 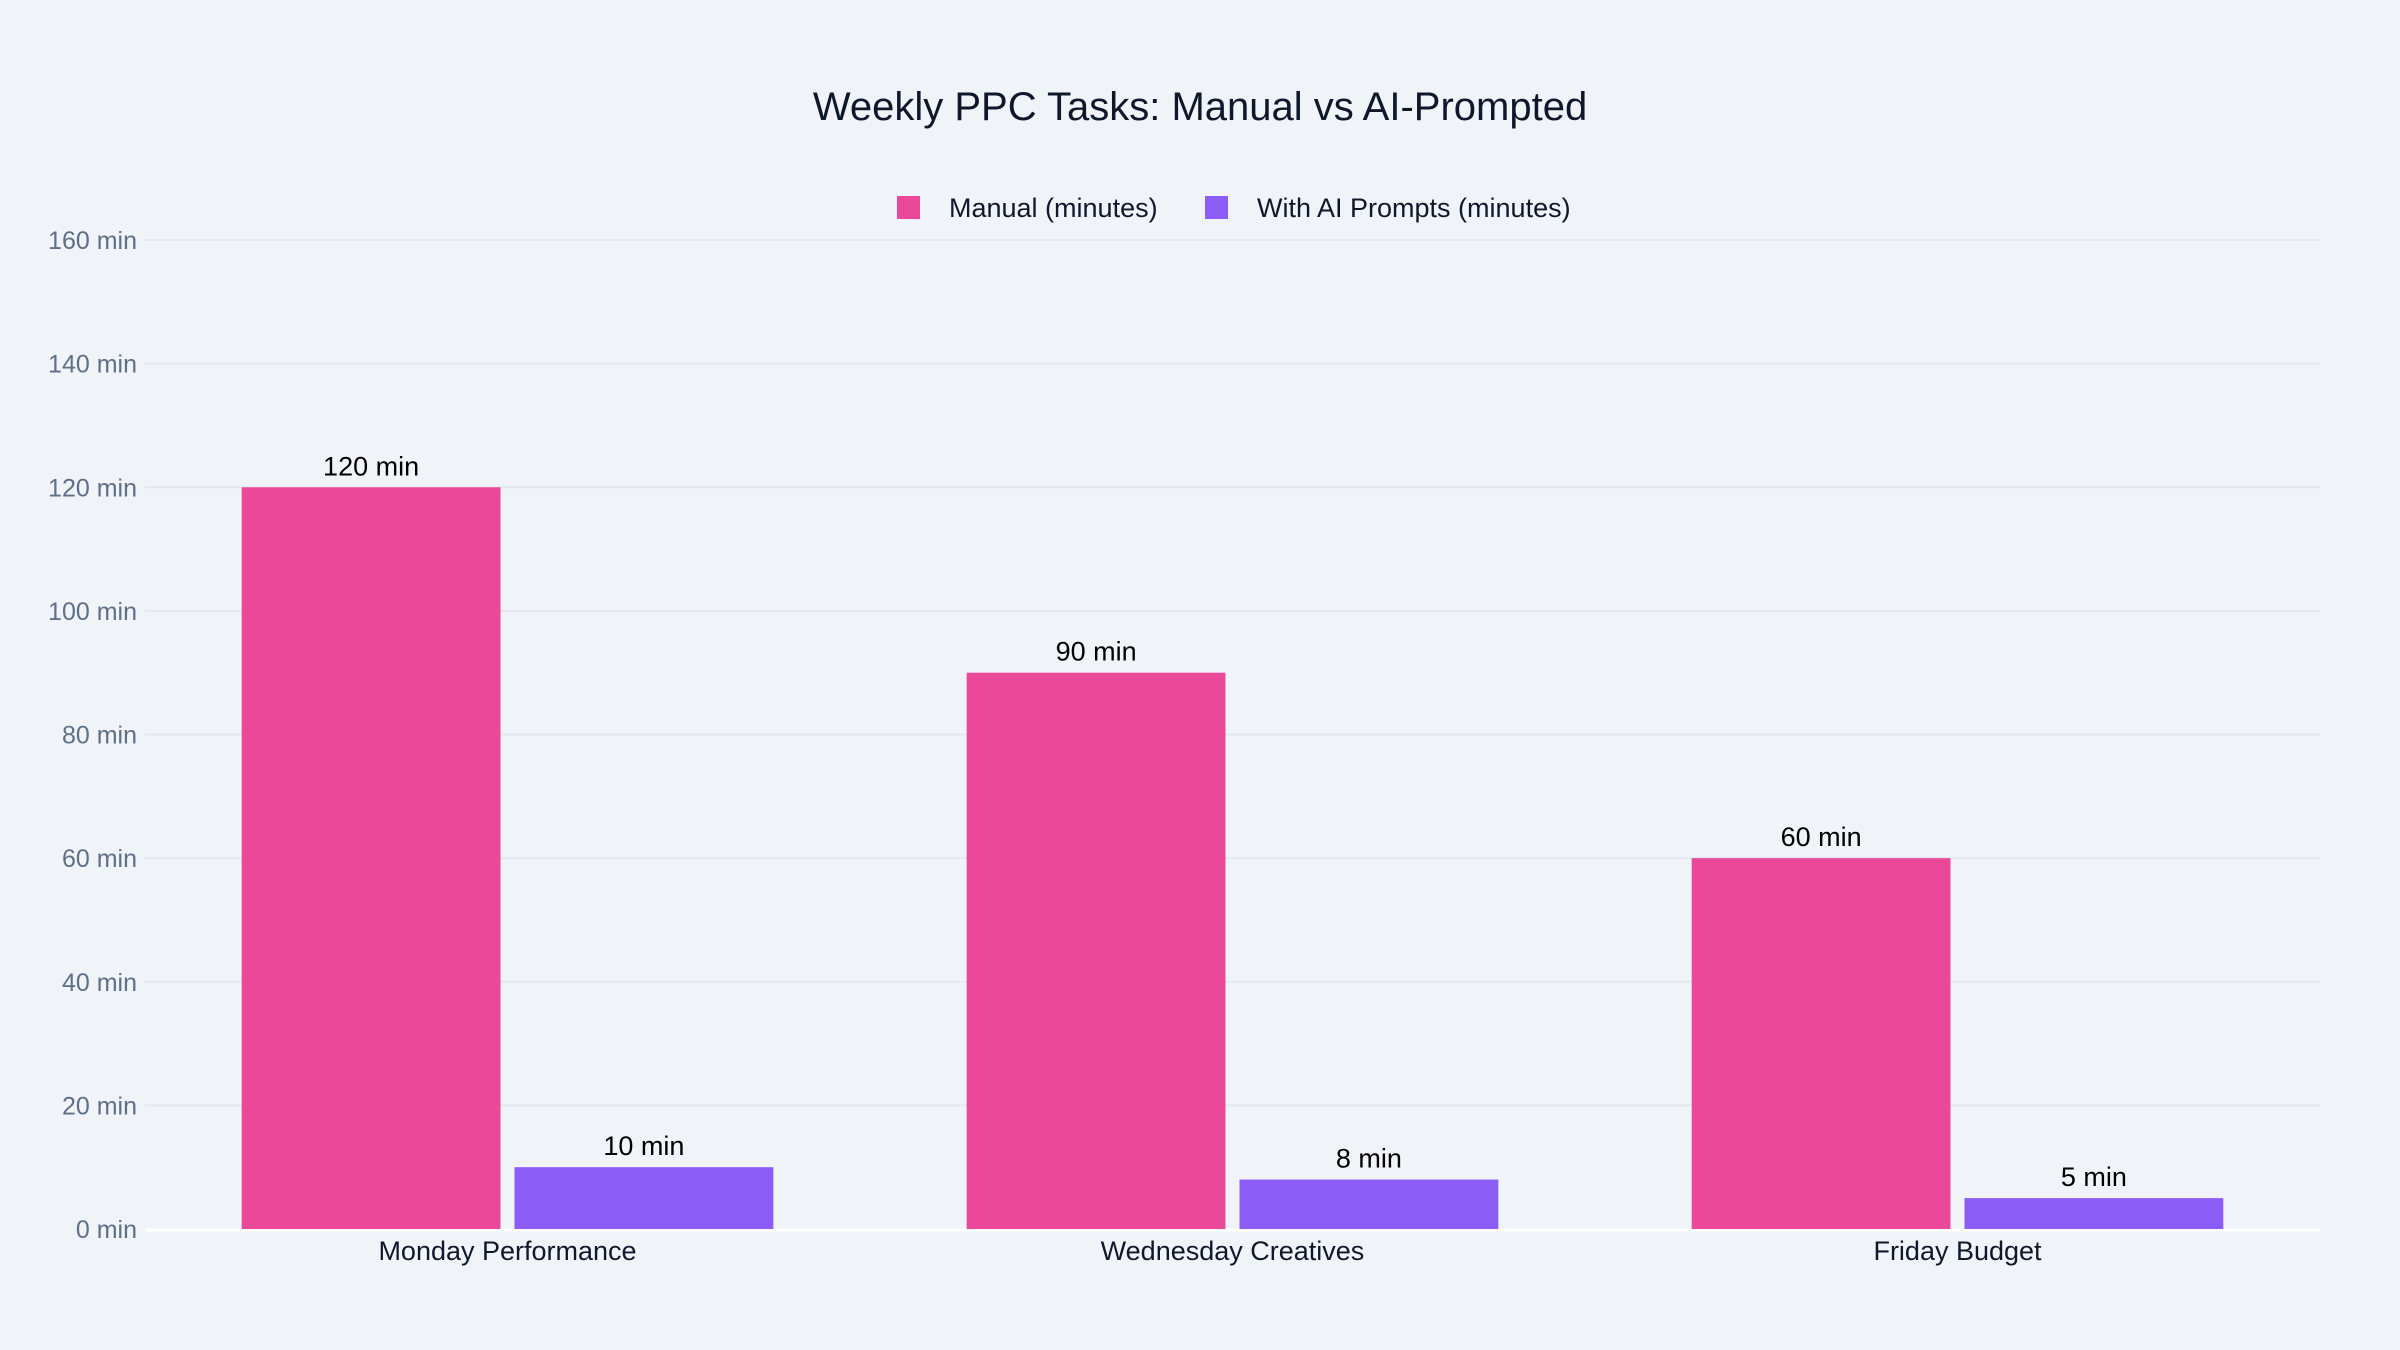 I want to click on chart-title: Weekly PPC Tasks: Manual vs AI-Prompted, so click(x=1200, y=107).